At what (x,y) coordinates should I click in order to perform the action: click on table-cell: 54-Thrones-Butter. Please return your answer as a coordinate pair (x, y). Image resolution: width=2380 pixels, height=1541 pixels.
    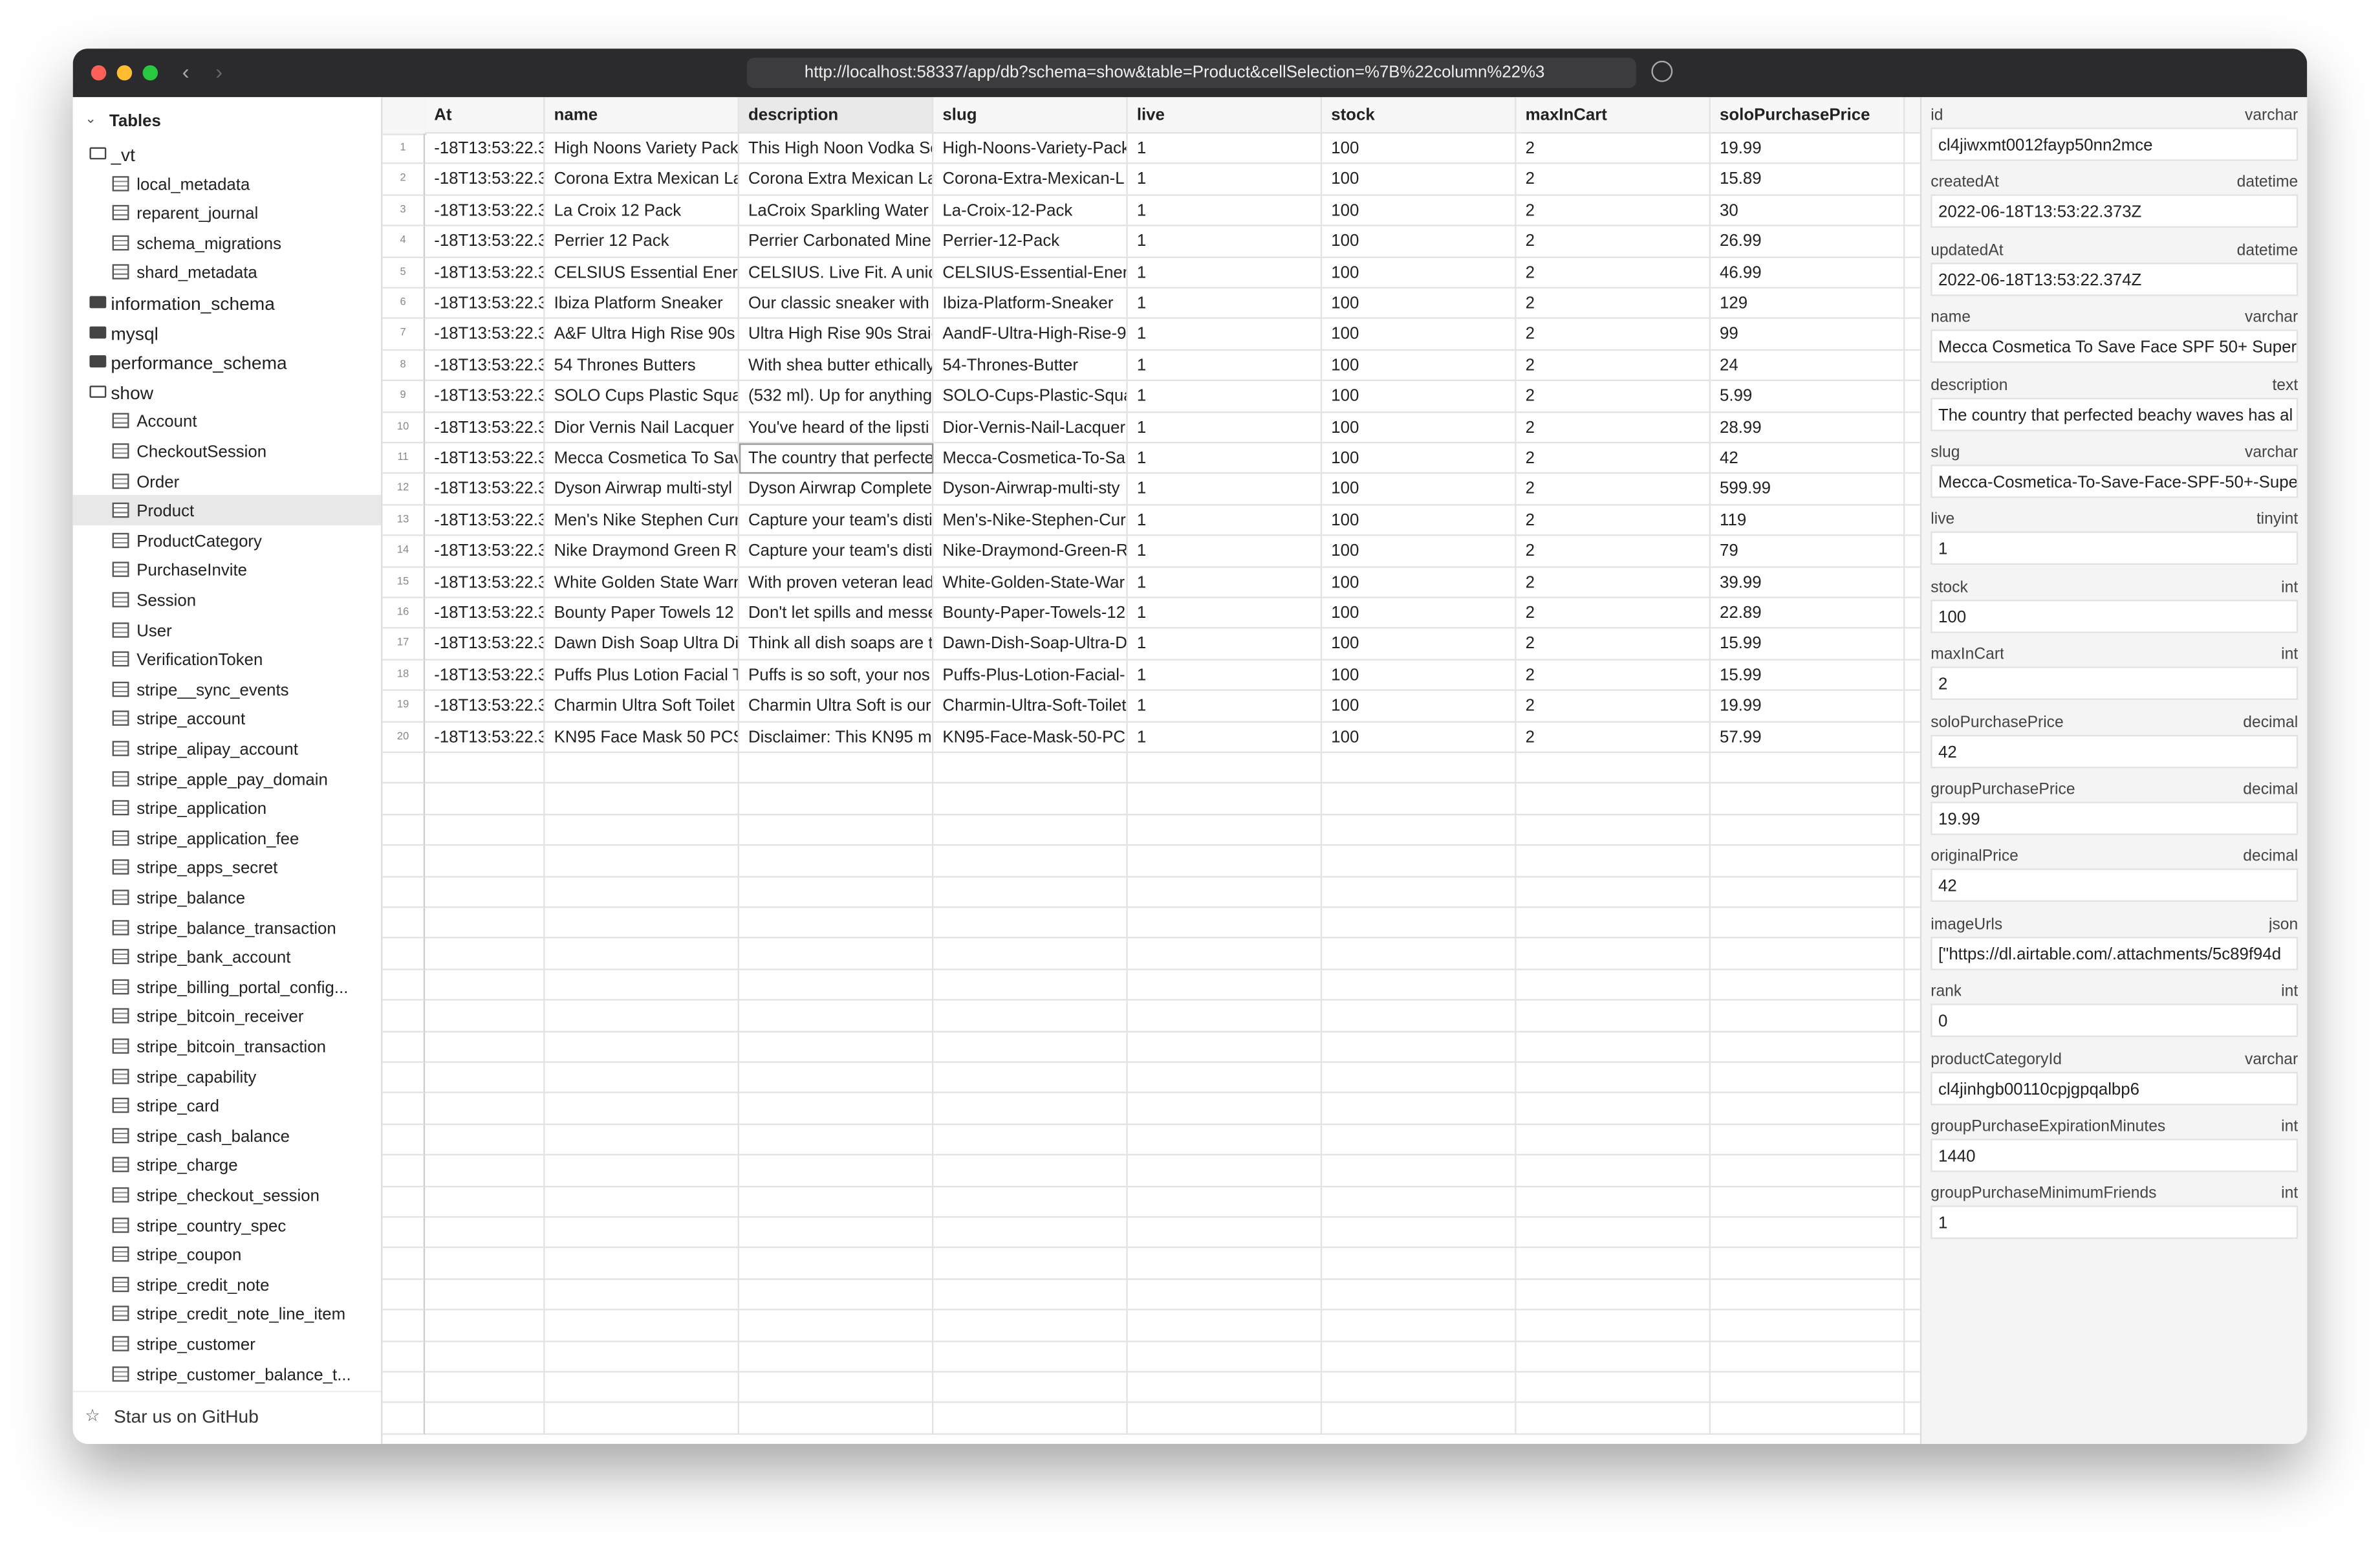
    Looking at the image, I should click on (1030, 366).